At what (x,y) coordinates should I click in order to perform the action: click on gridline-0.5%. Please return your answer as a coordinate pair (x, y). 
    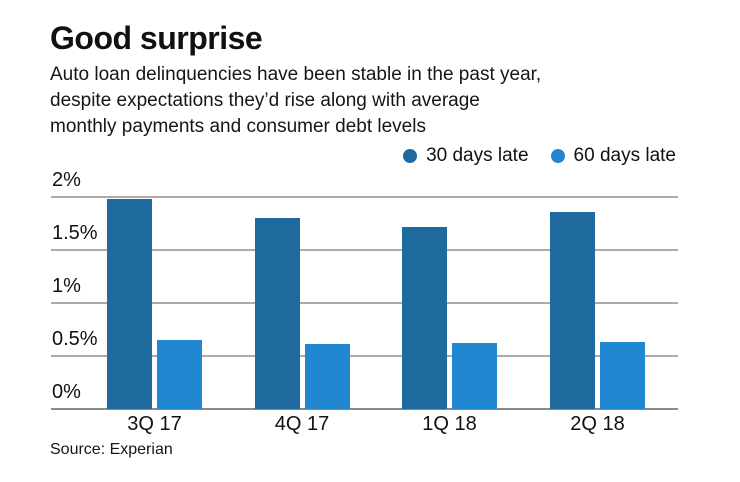
    Looking at the image, I should click on (364, 356).